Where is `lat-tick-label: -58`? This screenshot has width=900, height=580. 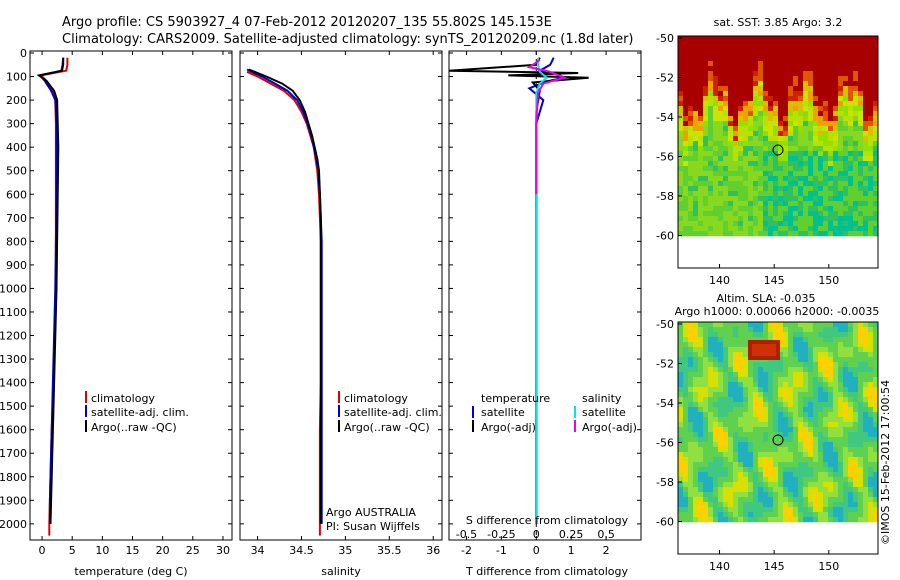 lat-tick-label: -58 is located at coordinates (665, 196).